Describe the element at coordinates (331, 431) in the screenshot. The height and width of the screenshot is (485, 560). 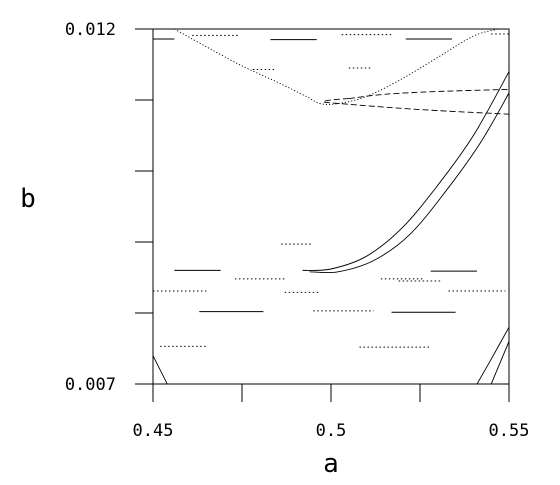
I see `x-tick-label-1: 0.5` at that location.